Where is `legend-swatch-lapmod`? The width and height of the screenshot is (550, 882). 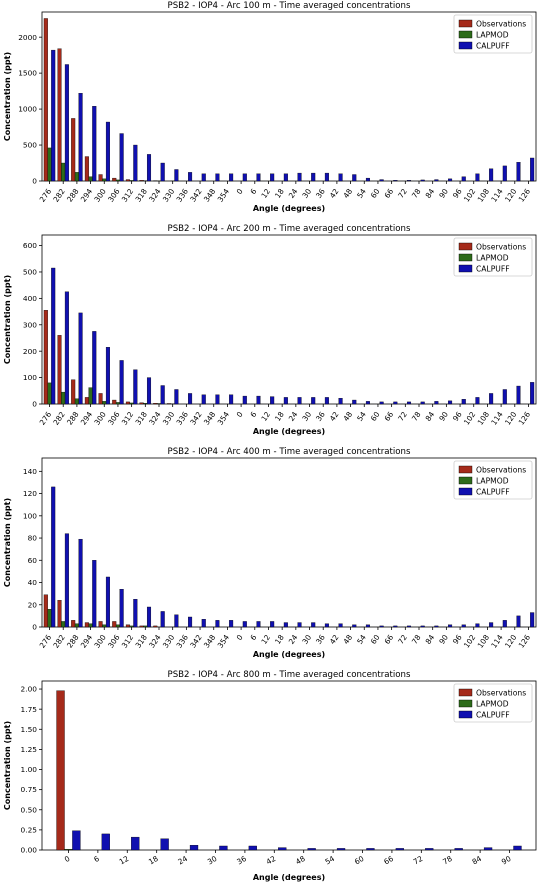 legend-swatch-lapmod is located at coordinates (465, 703).